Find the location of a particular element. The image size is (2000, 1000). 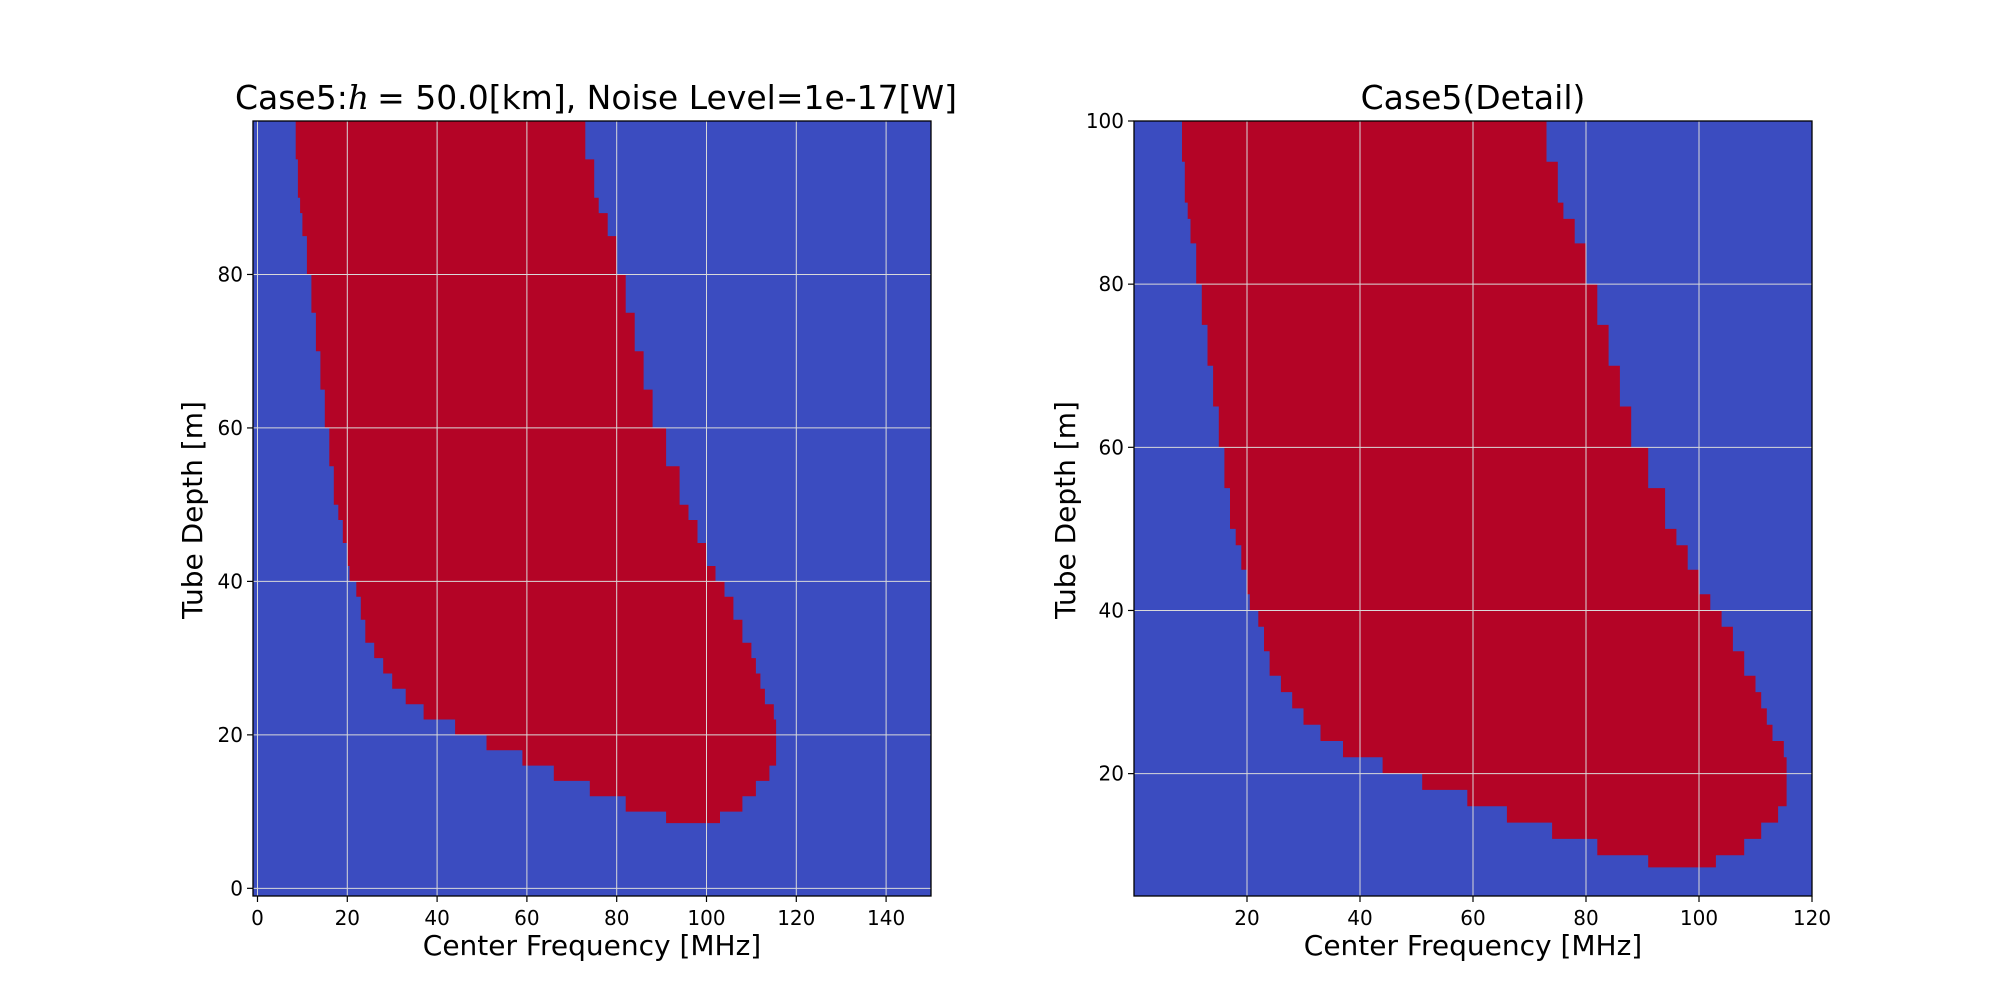

right-x-tick-label-60: 60 is located at coordinates (1472, 918).